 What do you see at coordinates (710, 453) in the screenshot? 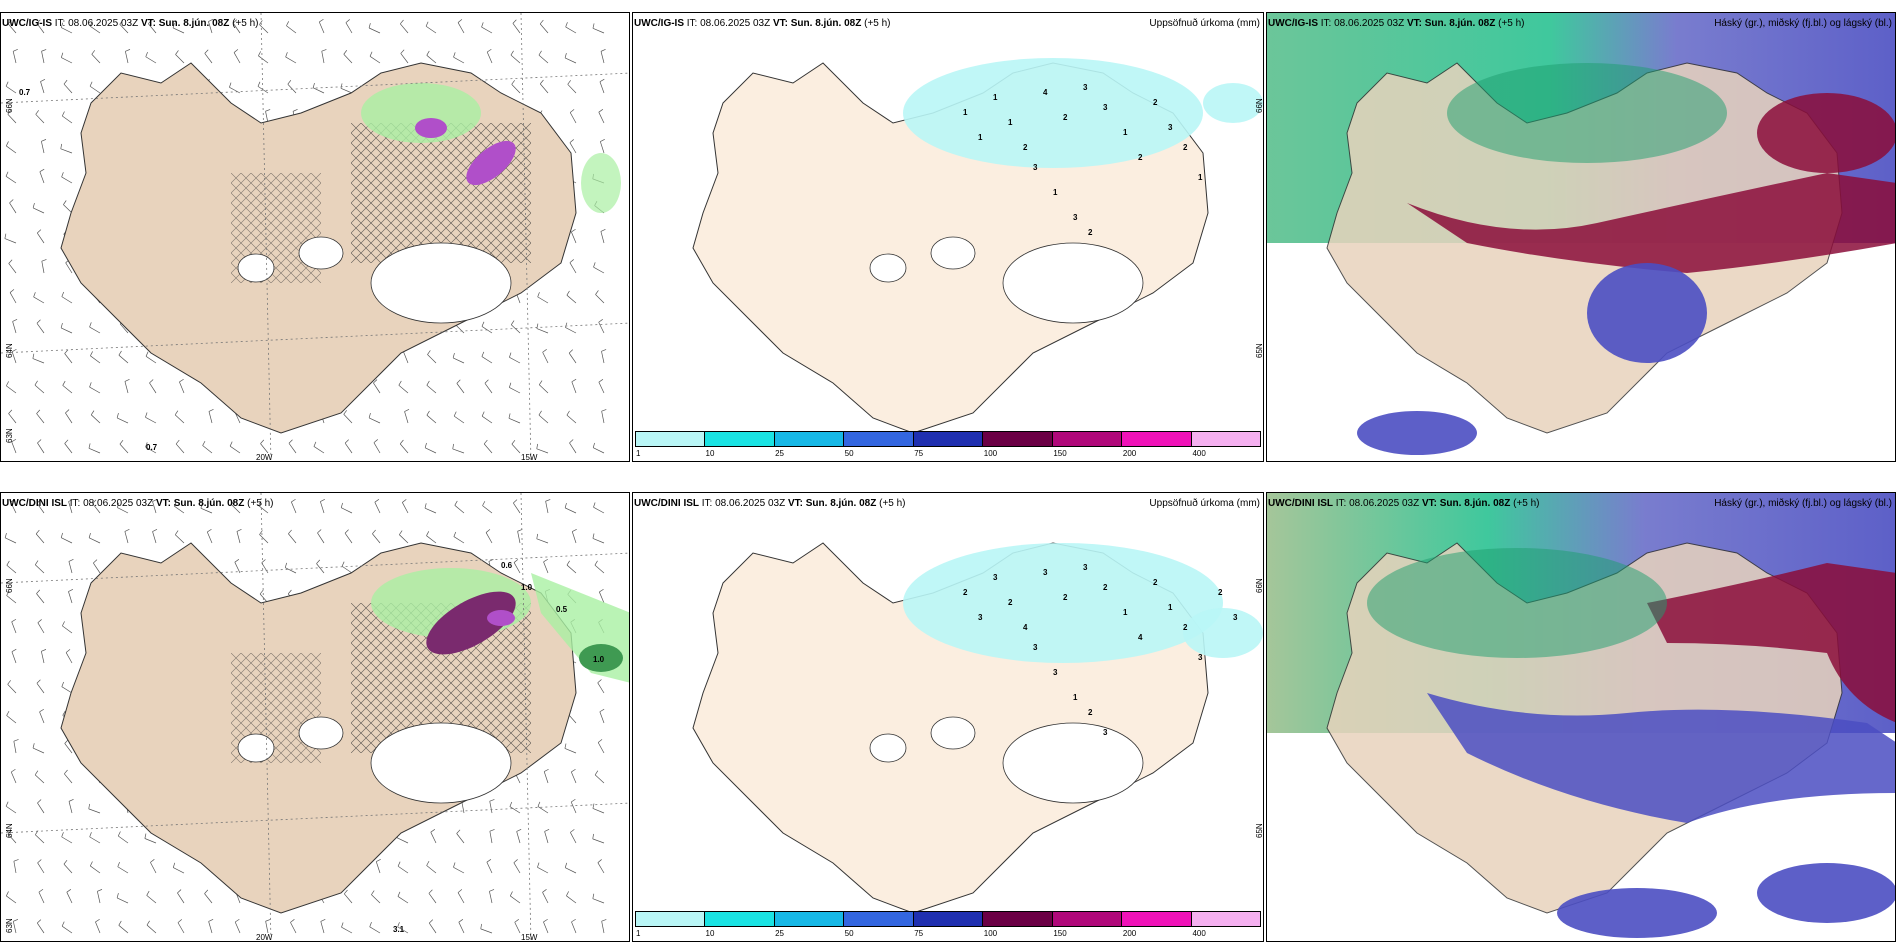
I see `colorbar-tick: 10` at bounding box center [710, 453].